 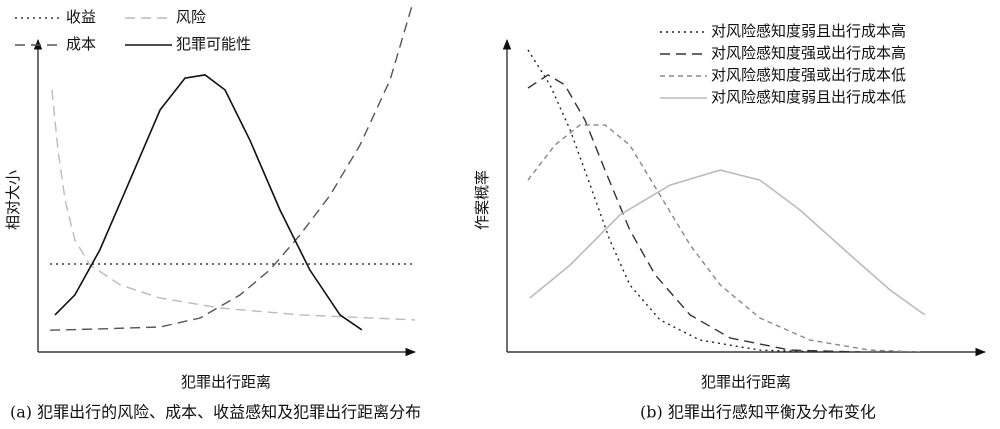 I want to click on legend-label: 对风险感知度弱且出行成本低, so click(x=808, y=97).